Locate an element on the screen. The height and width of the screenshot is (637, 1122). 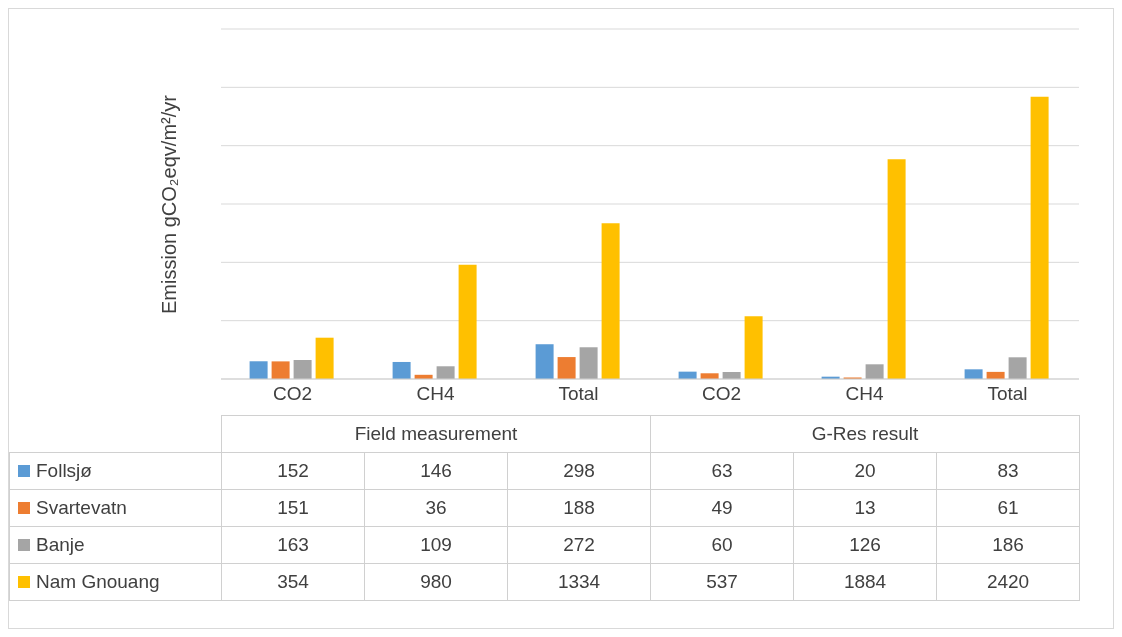
data-label: 146 is located at coordinates (436, 471).